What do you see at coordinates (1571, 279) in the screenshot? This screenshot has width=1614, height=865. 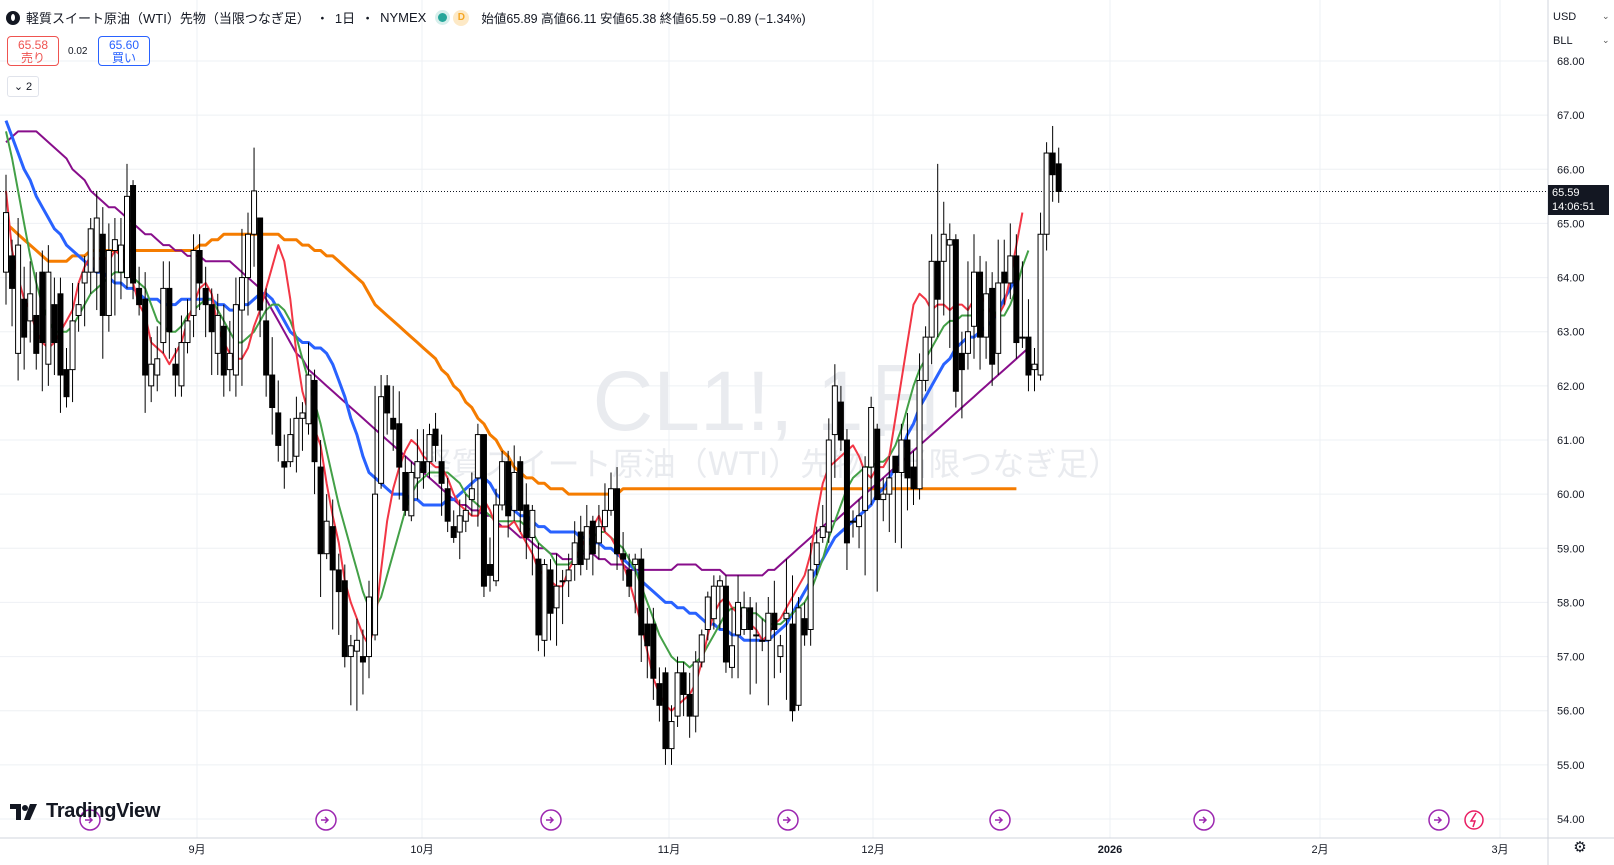 I see `price-tick-label: 64.00` at bounding box center [1571, 279].